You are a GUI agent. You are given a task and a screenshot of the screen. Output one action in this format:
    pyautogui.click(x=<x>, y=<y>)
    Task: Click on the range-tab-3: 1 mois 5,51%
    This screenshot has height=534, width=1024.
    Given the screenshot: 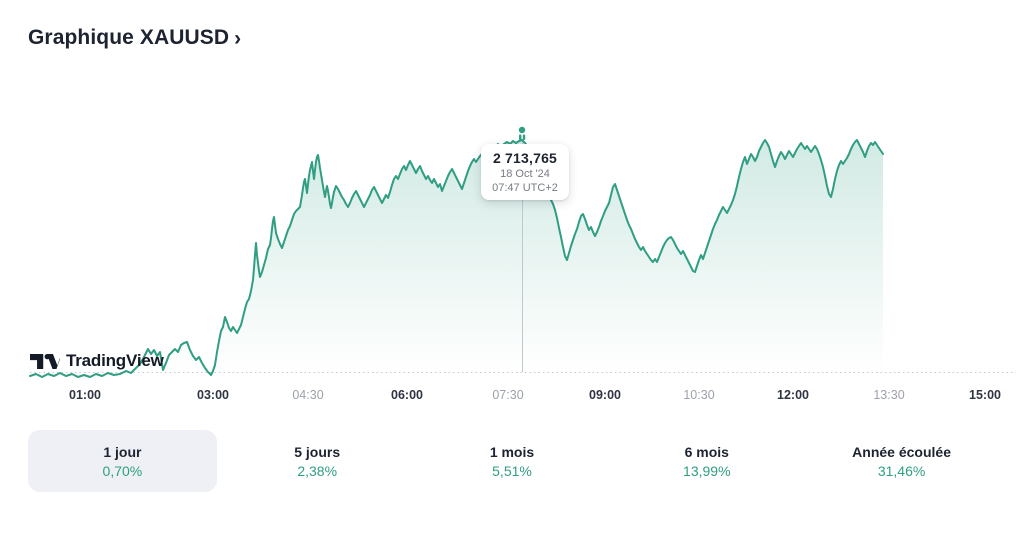 What is the action you would take?
    pyautogui.click(x=512, y=461)
    